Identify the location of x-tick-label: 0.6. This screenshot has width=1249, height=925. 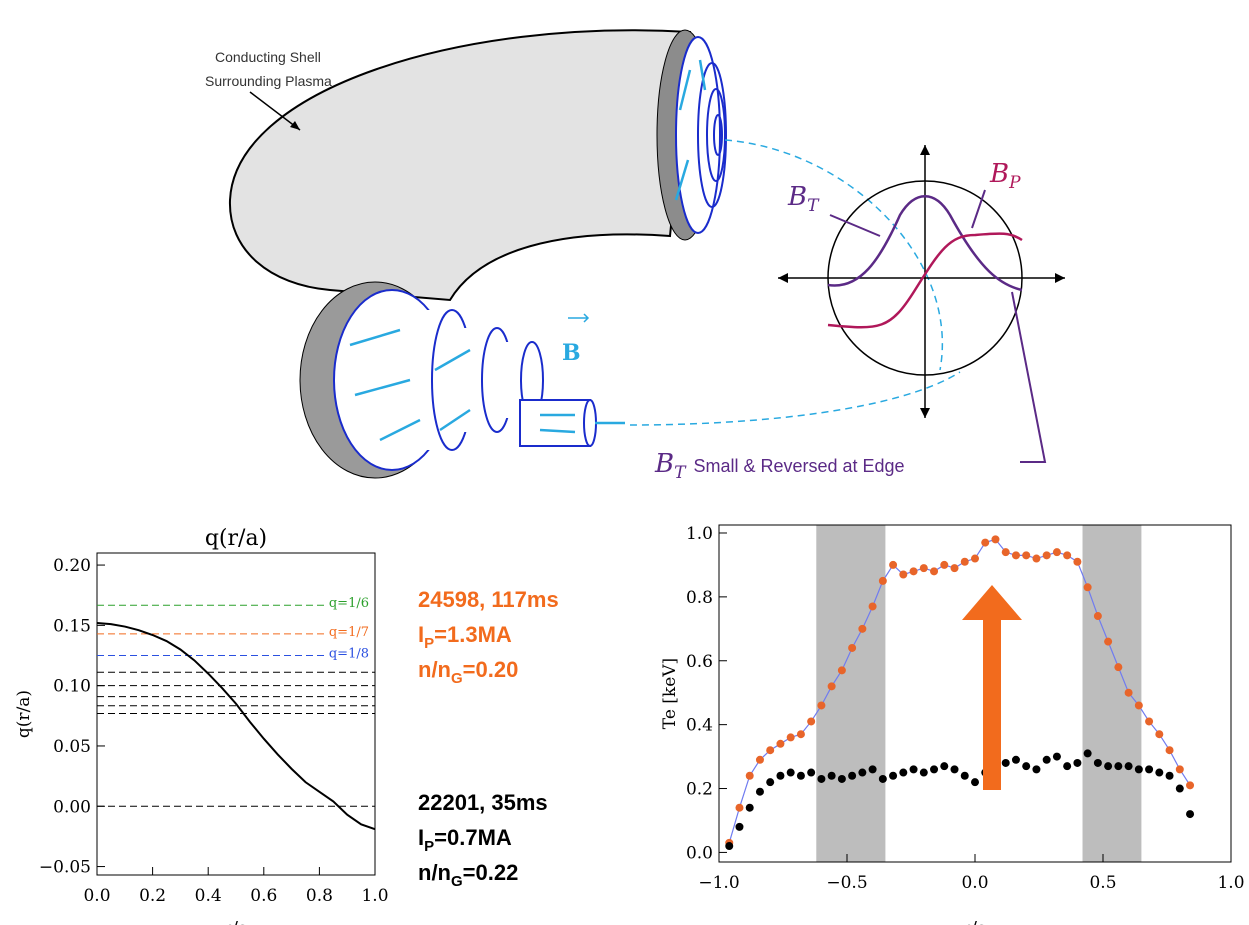
(263, 896).